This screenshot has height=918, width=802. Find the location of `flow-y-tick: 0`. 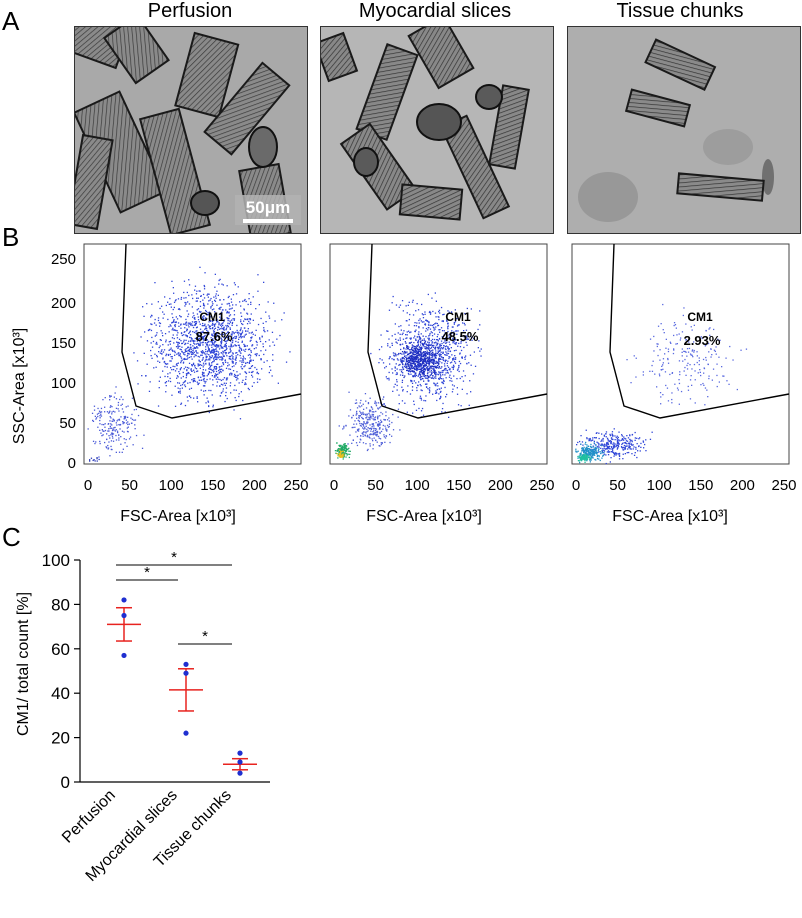

flow-y-tick: 0 is located at coordinates (72, 463).